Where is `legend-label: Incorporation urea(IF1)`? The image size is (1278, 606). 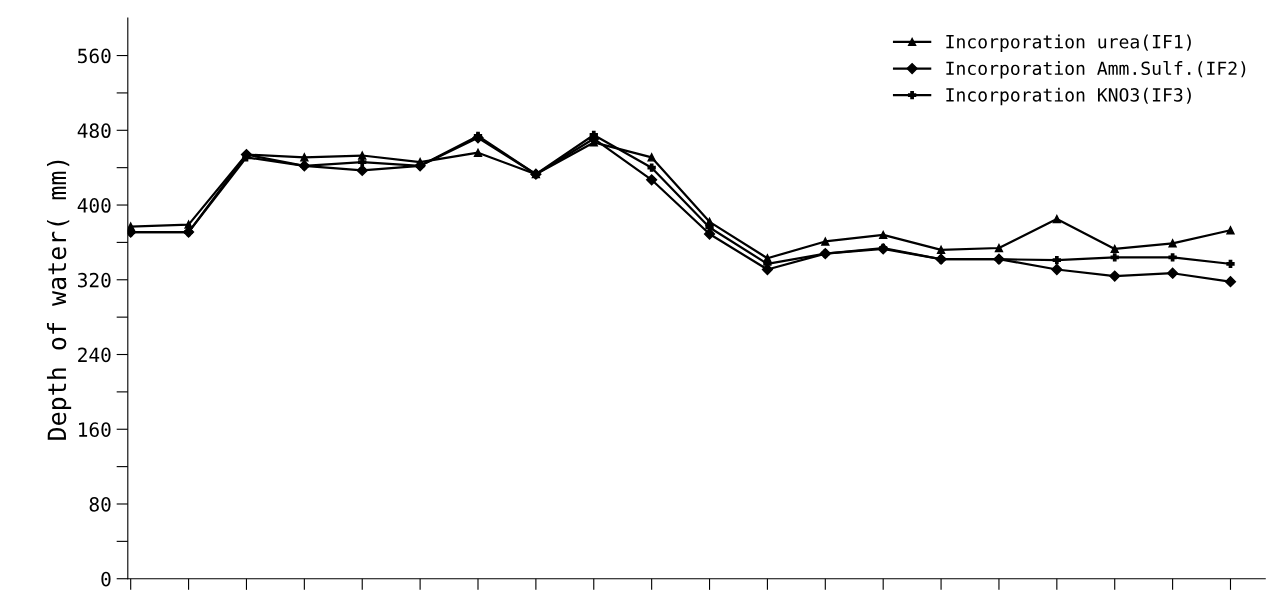
legend-label: Incorporation urea(IF1) is located at coordinates (1068, 43).